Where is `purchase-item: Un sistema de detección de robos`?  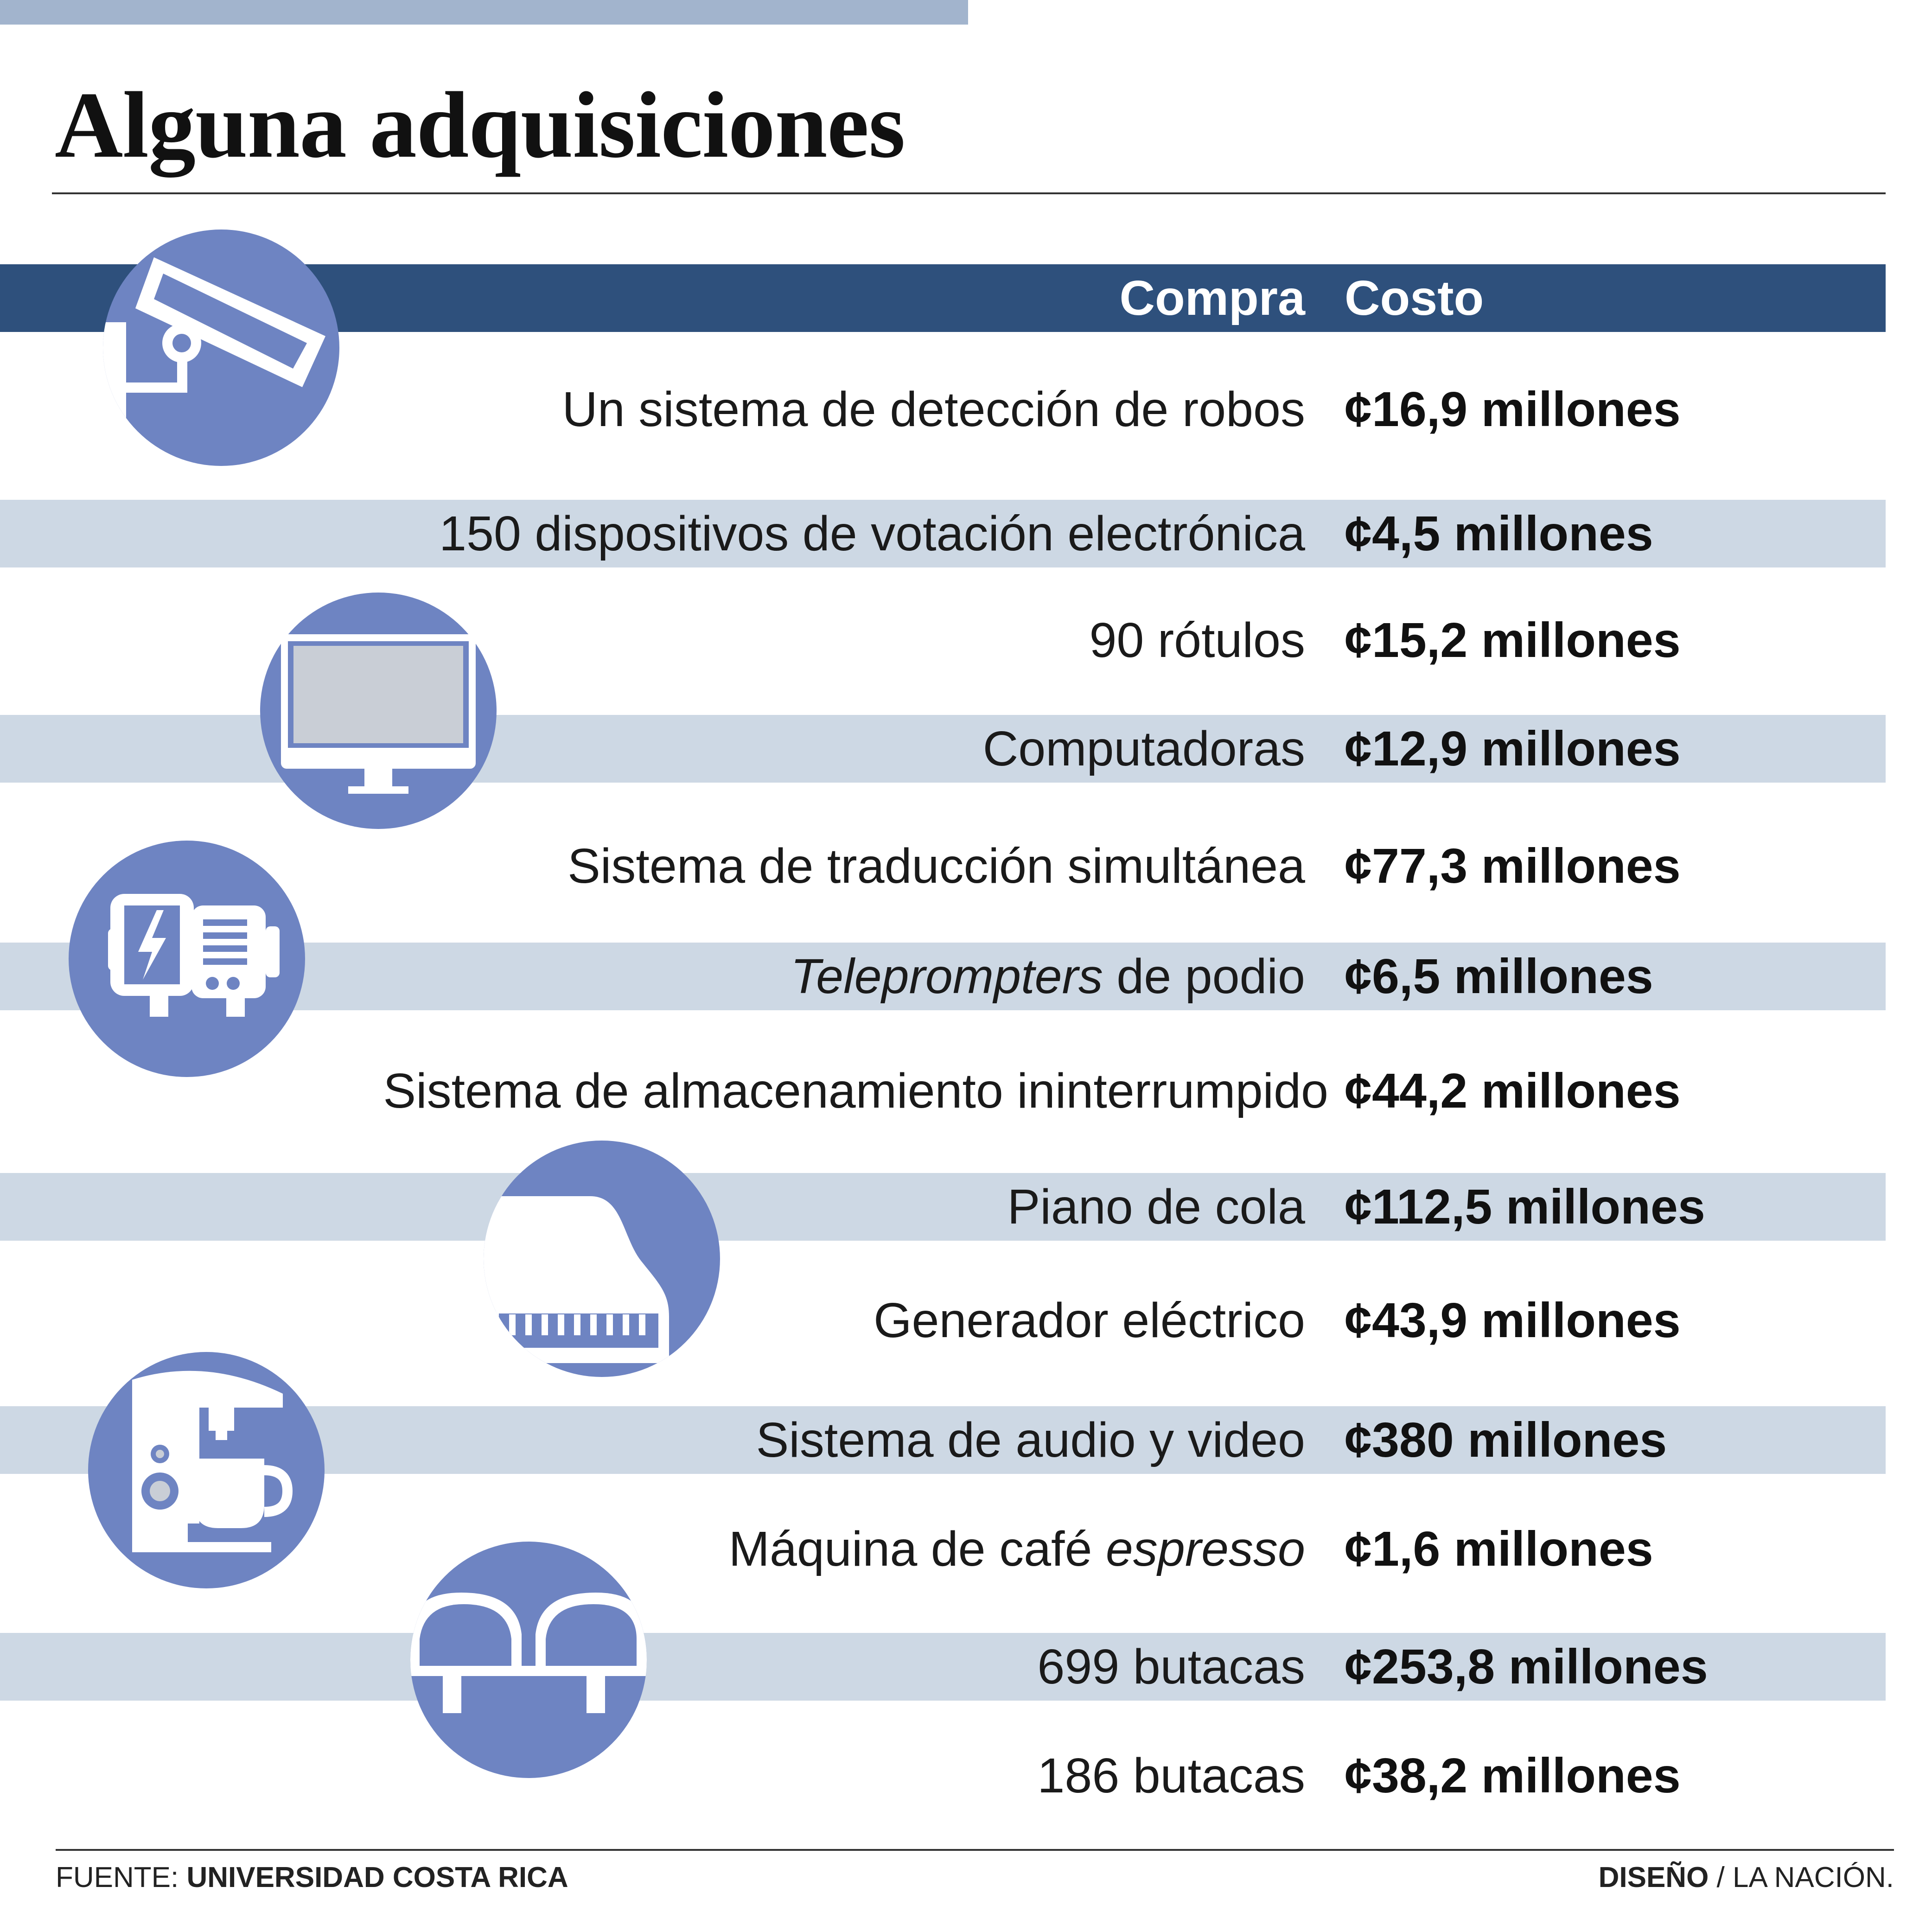 purchase-item: Un sistema de detección de robos is located at coordinates (933, 409).